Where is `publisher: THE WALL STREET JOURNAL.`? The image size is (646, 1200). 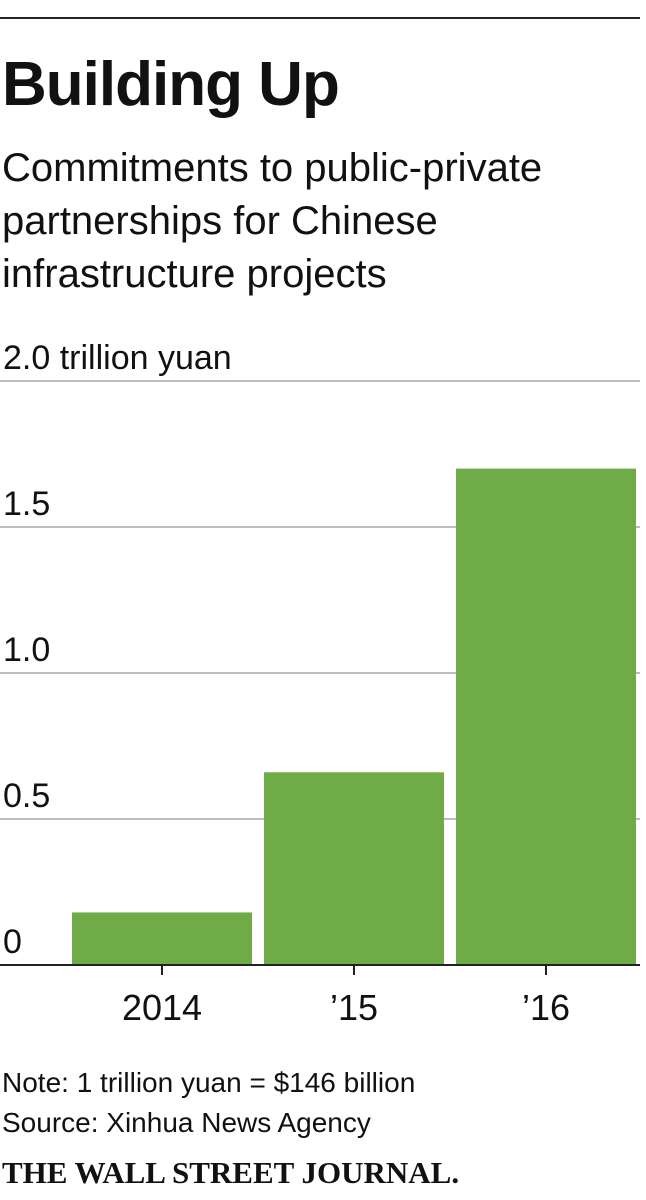
publisher: THE WALL STREET JOURNAL. is located at coordinates (231, 1172).